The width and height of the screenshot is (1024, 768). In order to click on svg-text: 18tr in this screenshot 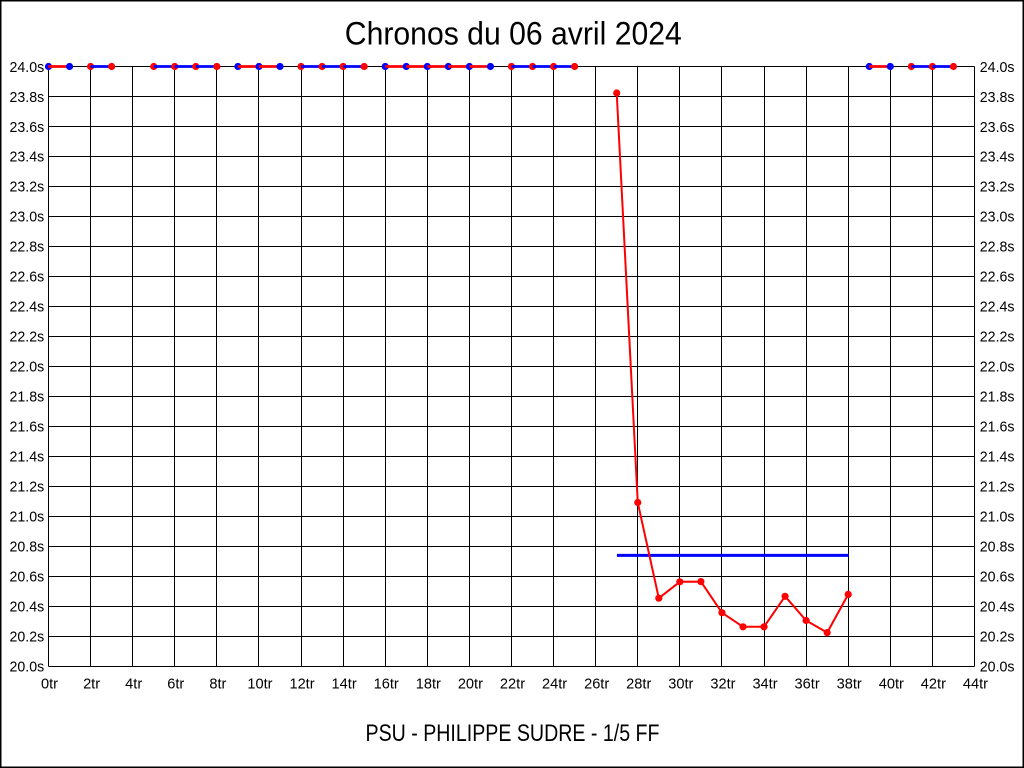, I will do `click(428, 685)`.